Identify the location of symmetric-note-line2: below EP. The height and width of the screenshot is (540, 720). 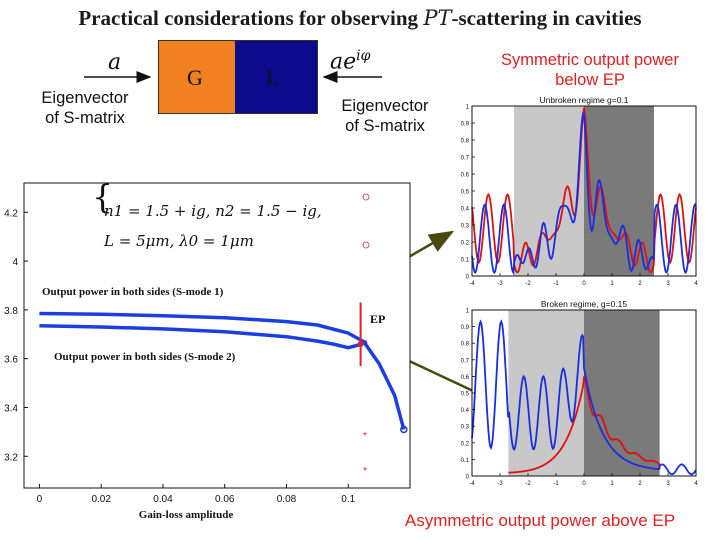
(590, 80).